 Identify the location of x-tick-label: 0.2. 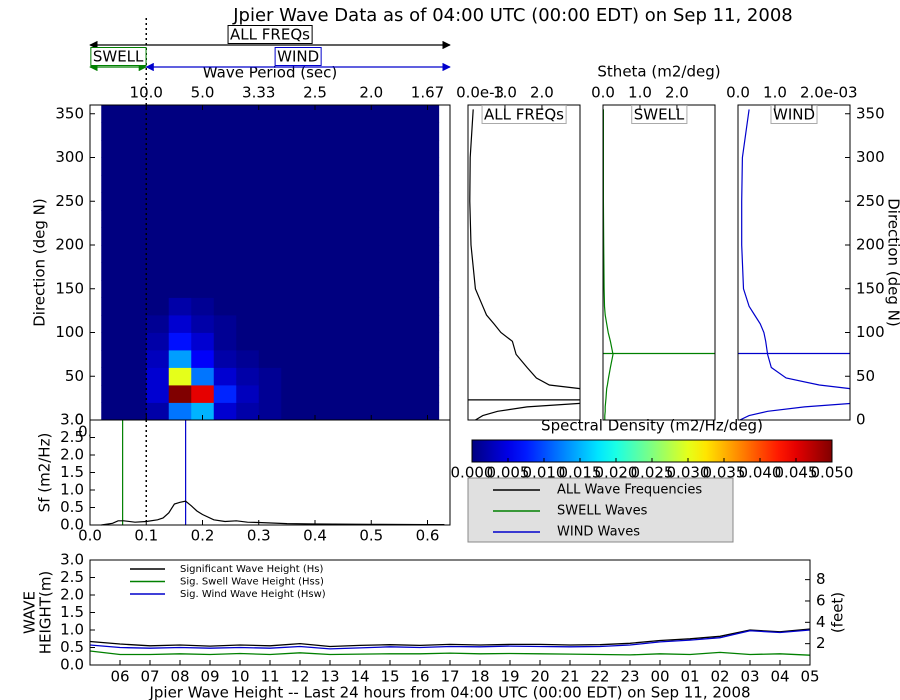
(203, 536).